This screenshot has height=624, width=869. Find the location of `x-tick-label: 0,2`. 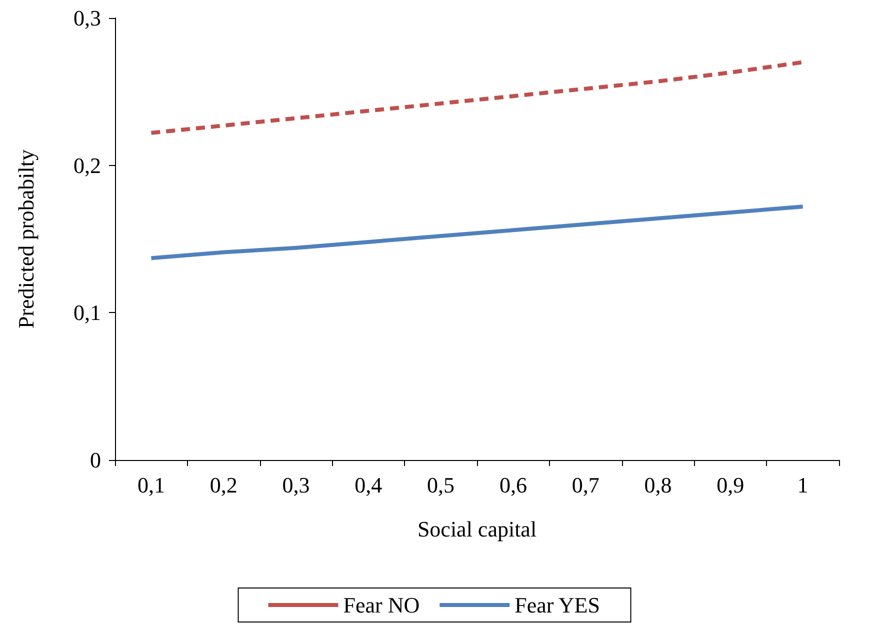

x-tick-label: 0,2 is located at coordinates (224, 485).